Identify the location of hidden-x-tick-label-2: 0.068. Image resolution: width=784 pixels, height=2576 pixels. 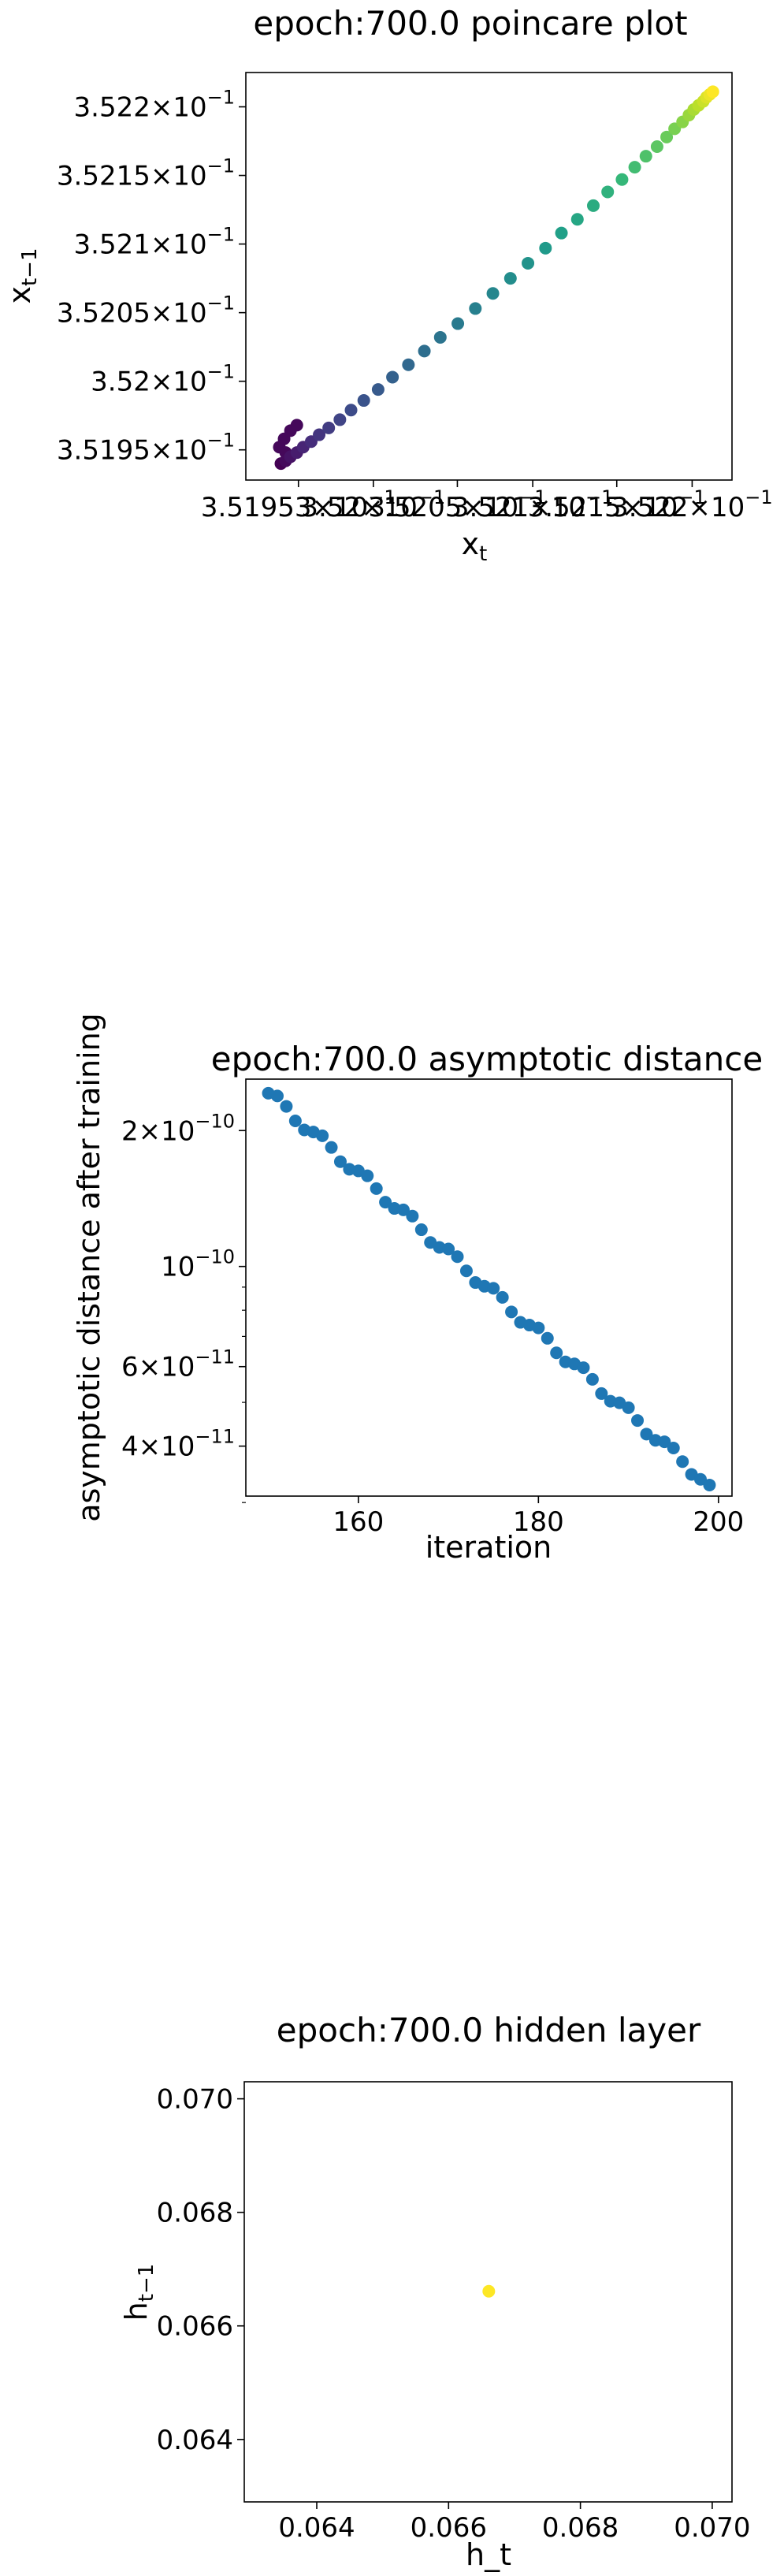
(580, 2528).